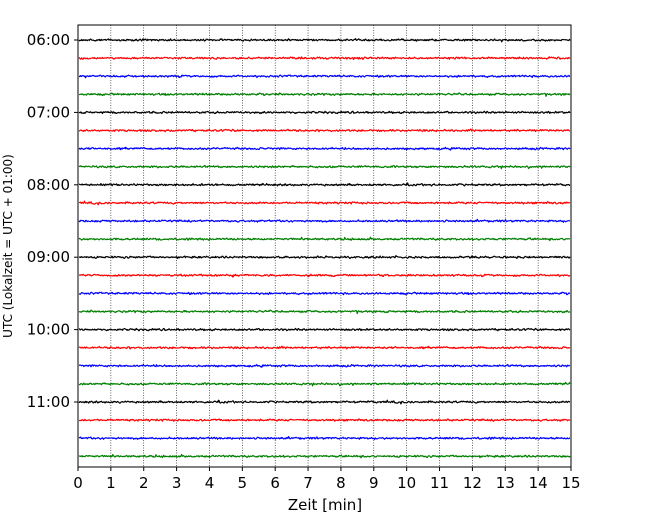  Describe the element at coordinates (324, 148) in the screenshot. I see `trace-07:30` at that location.